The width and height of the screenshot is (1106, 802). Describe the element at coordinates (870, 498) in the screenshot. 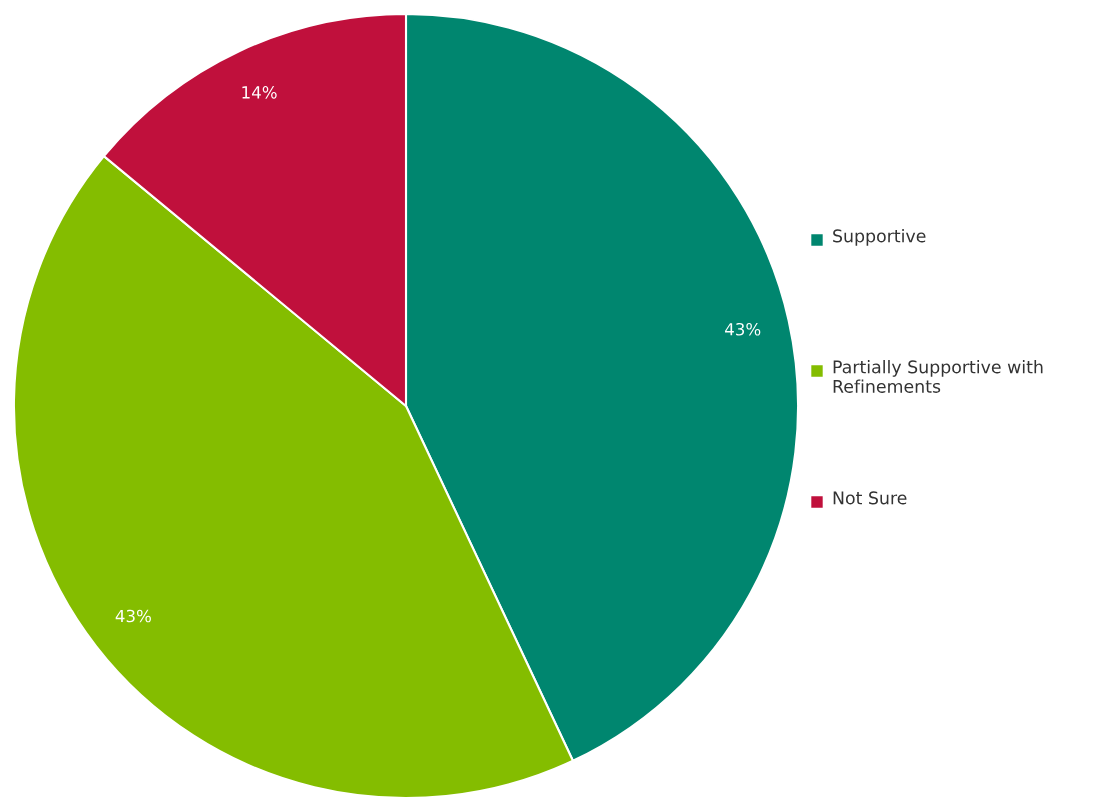

I see `legend-label: Not Sure` at that location.